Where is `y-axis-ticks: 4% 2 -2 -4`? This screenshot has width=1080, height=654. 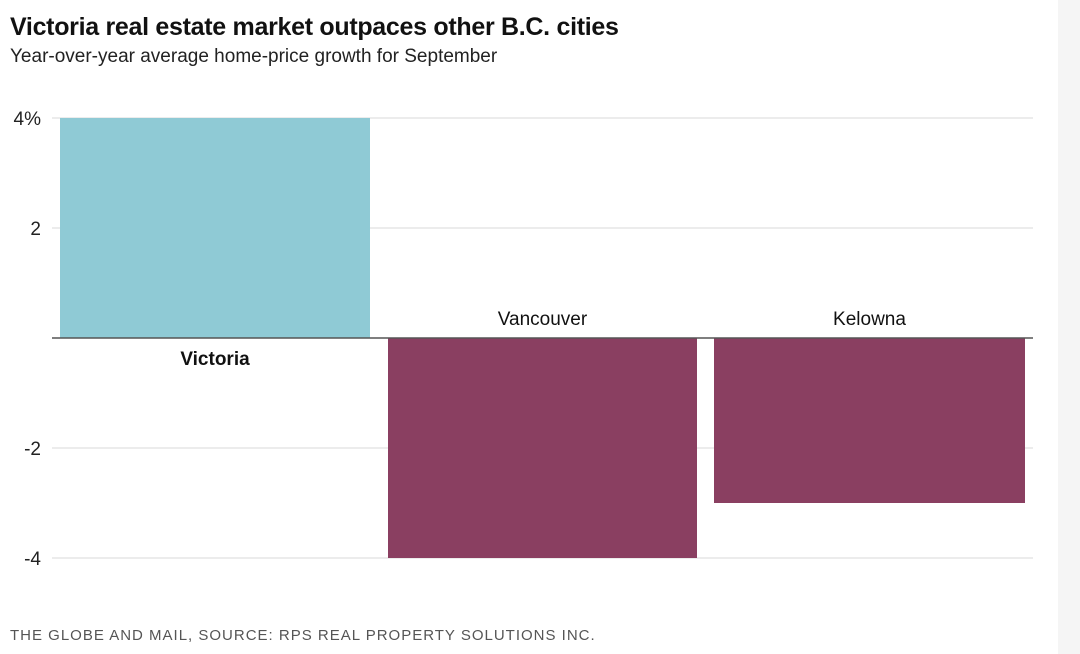 y-axis-ticks: 4% 2 -2 -4 is located at coordinates (28, 339).